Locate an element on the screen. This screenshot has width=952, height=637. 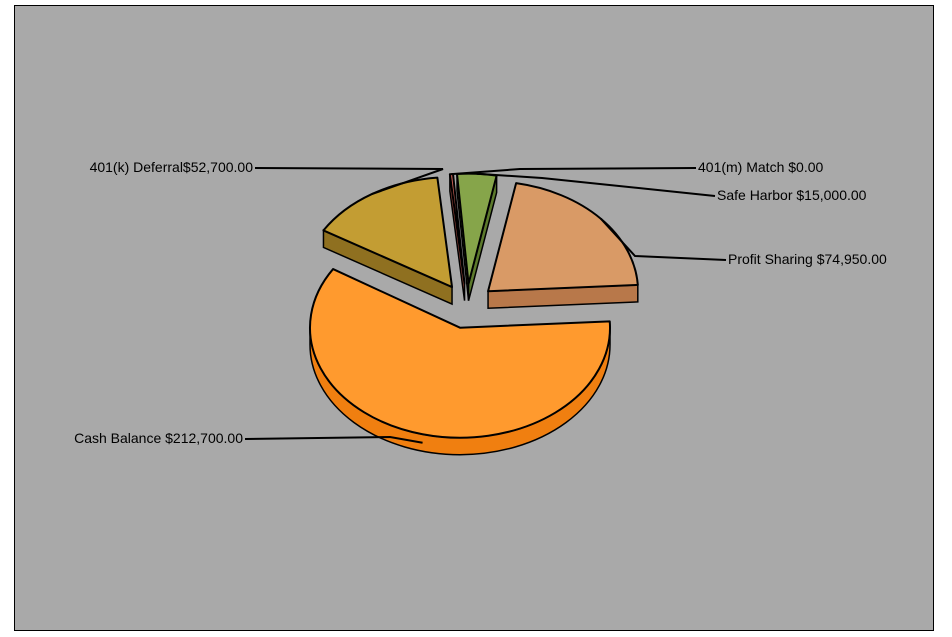
slice-cash-balance is located at coordinates (460, 353).